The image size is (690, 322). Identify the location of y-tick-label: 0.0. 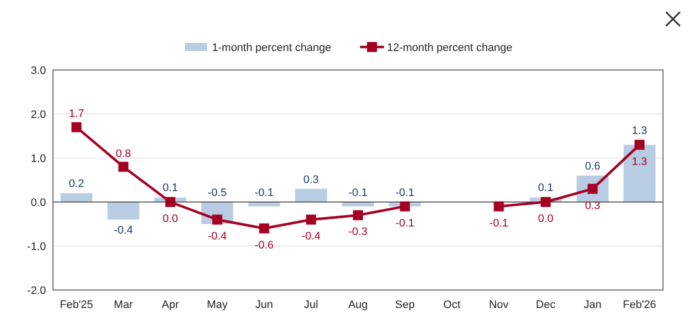
(38, 203).